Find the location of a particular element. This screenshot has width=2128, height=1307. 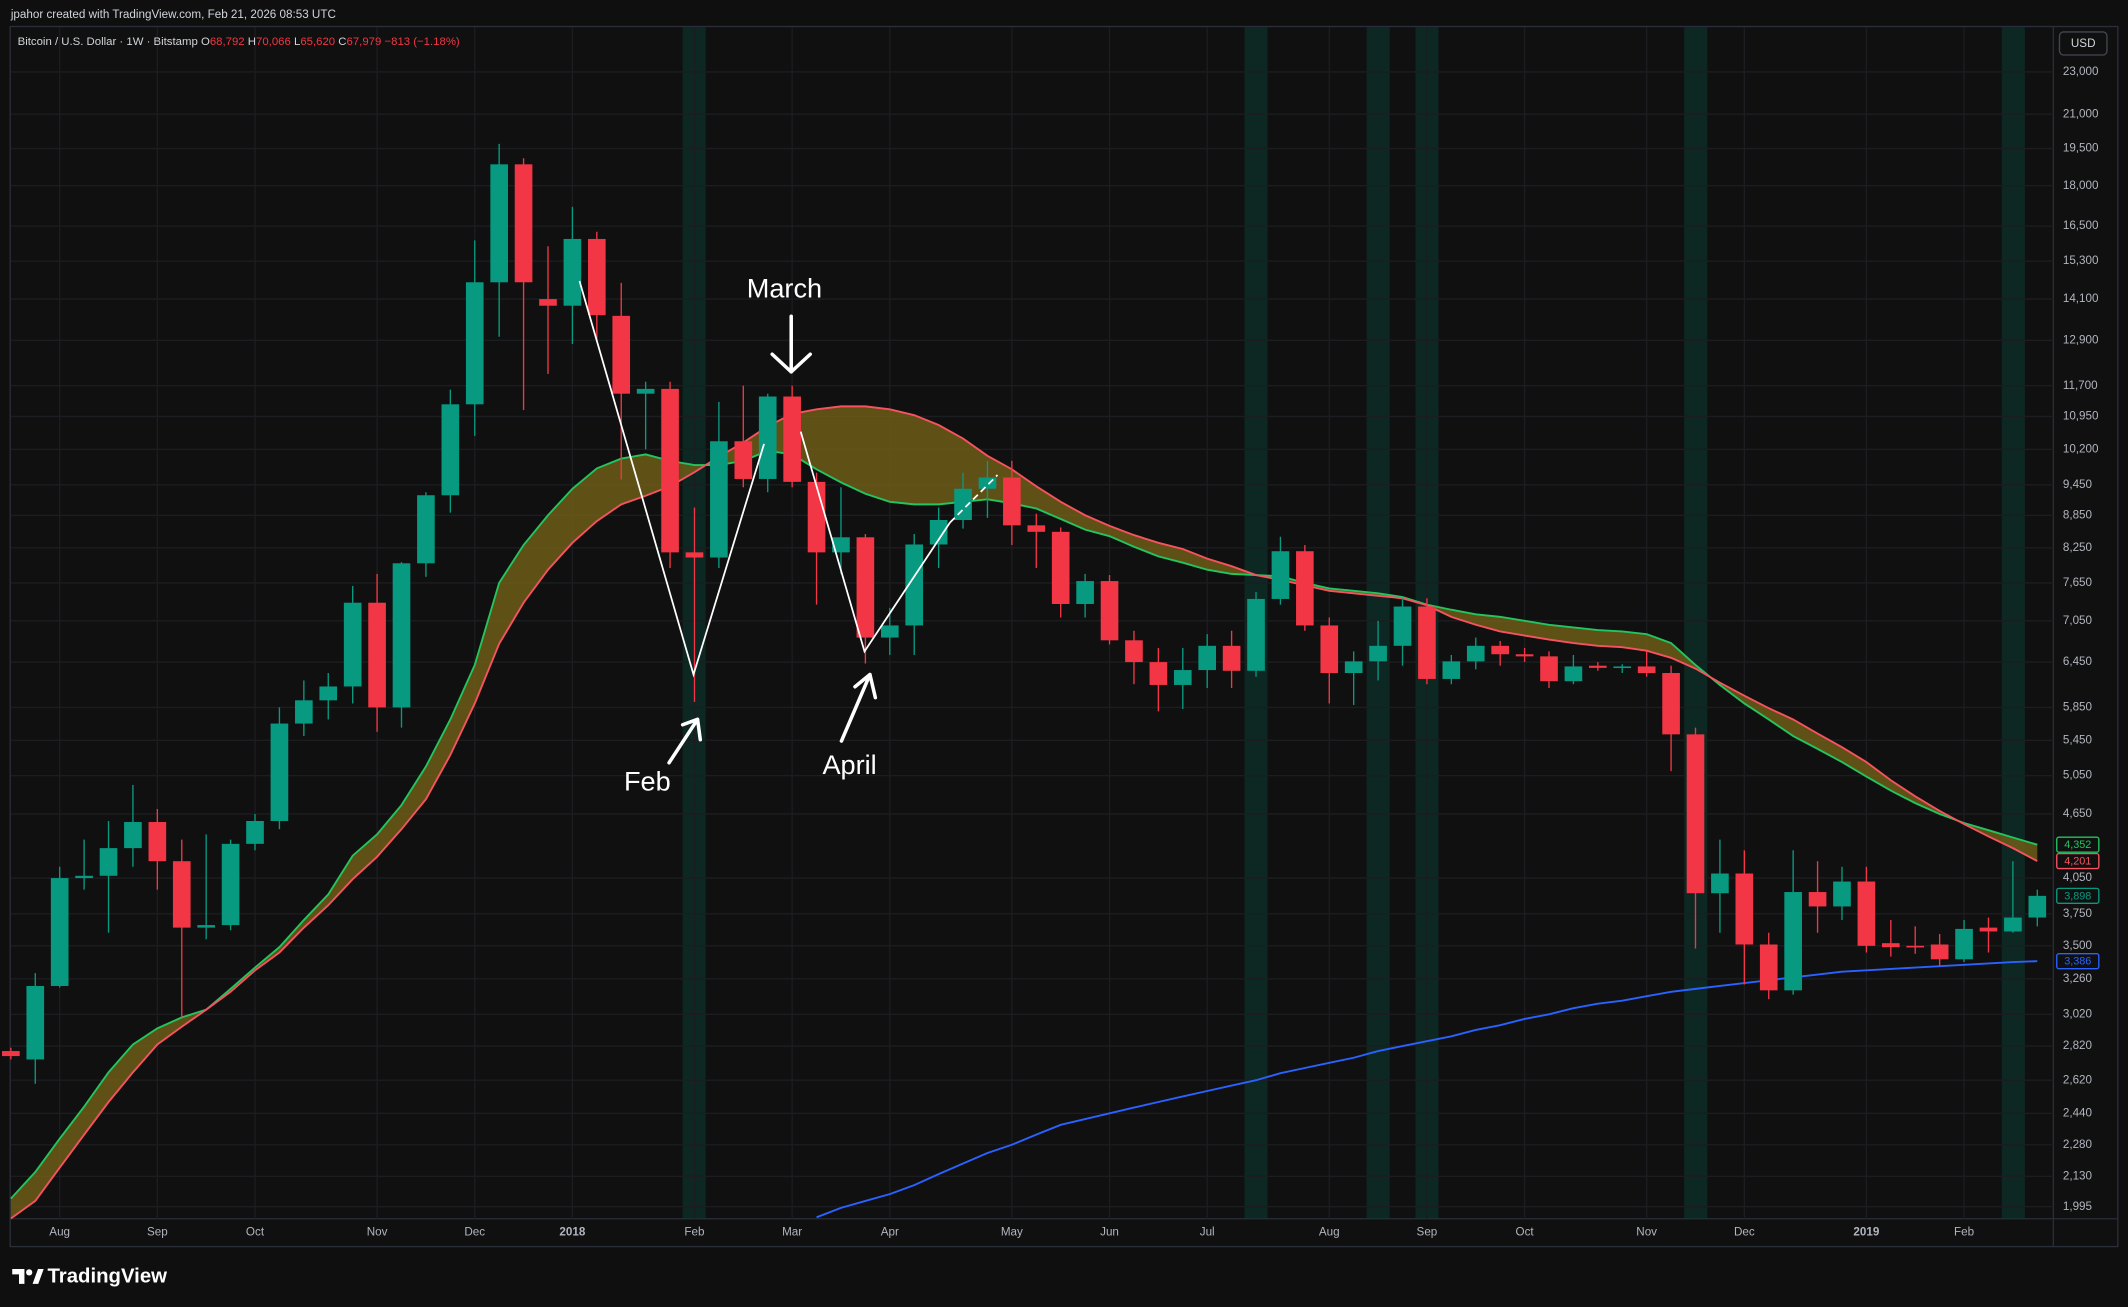

x-tick-label: Nov is located at coordinates (1646, 1231).